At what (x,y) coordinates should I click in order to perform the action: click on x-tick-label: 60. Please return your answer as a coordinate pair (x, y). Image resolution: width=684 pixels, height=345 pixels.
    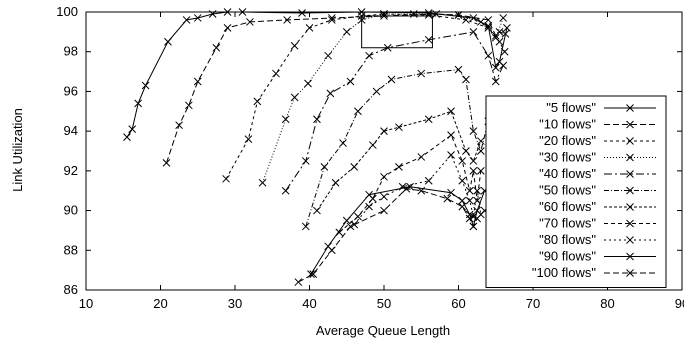
    Looking at the image, I should click on (458, 303).